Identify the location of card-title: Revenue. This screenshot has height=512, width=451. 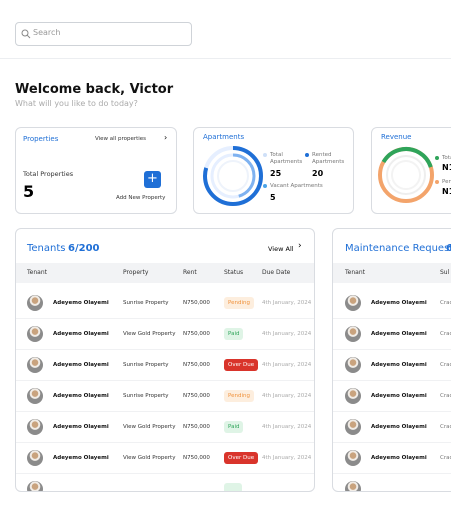
(396, 137).